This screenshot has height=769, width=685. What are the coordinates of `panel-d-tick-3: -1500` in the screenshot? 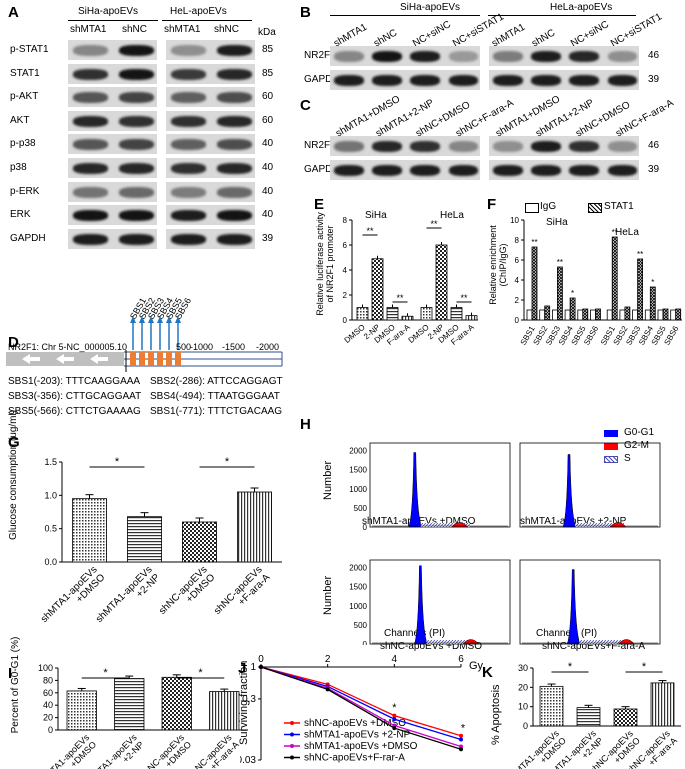 It's located at (234, 347).